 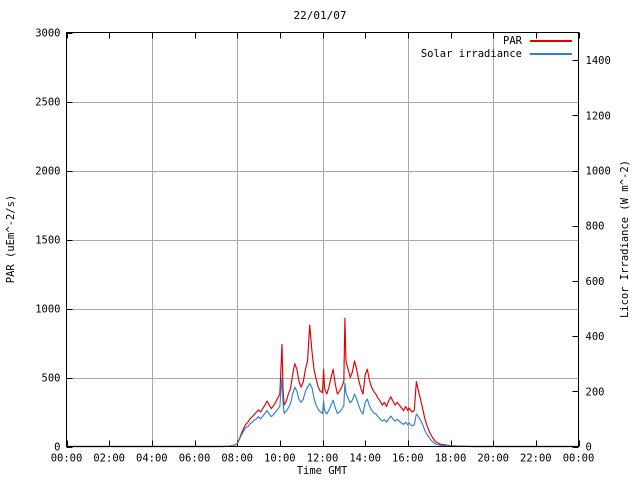 I want to click on y2-axis-label: Licor Irradiance (W m^-2), so click(x=625, y=239).